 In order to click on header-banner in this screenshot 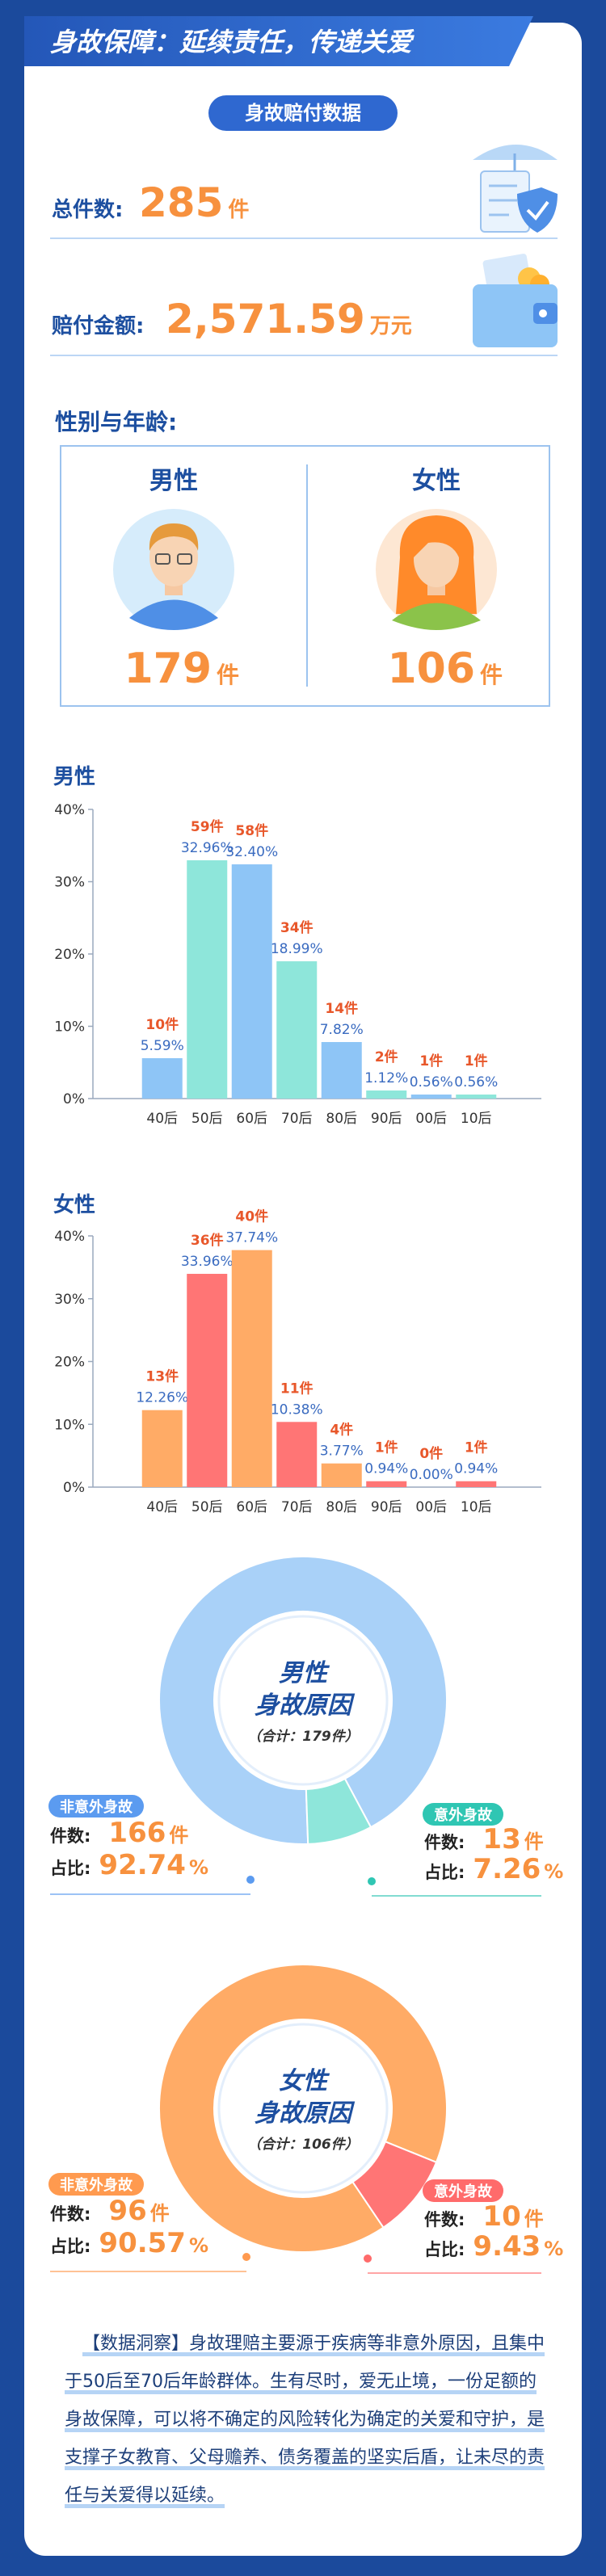, I will do `click(279, 41)`.